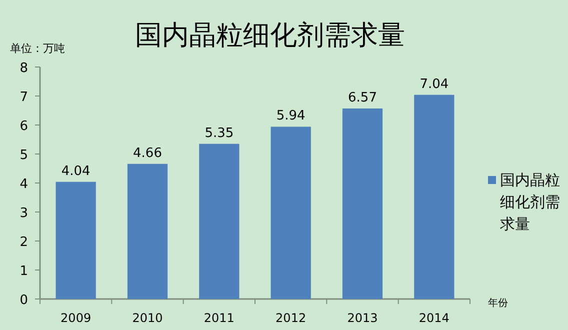 The width and height of the screenshot is (568, 330). What do you see at coordinates (291, 318) in the screenshot?
I see `x-tick-label: 2012` at bounding box center [291, 318].